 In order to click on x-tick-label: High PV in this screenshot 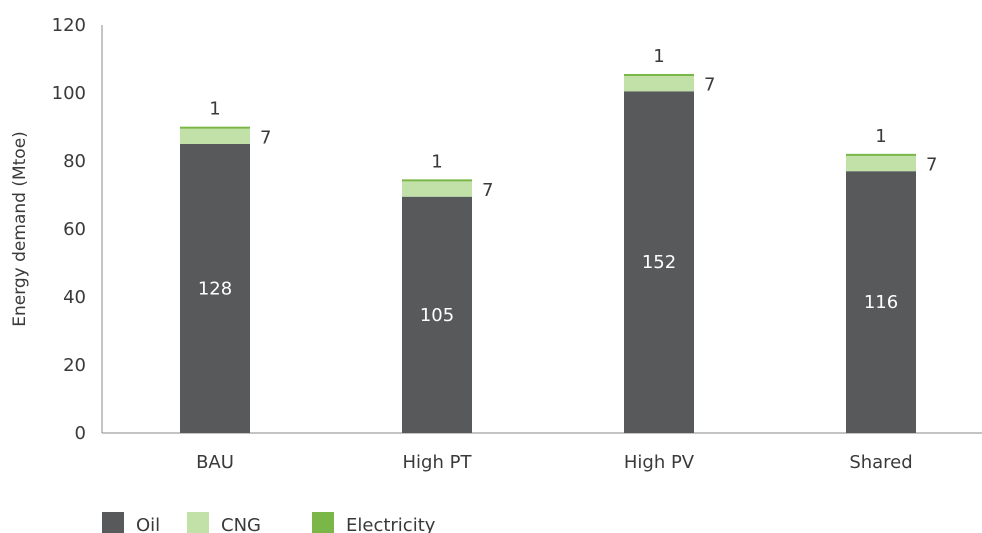, I will do `click(659, 462)`.